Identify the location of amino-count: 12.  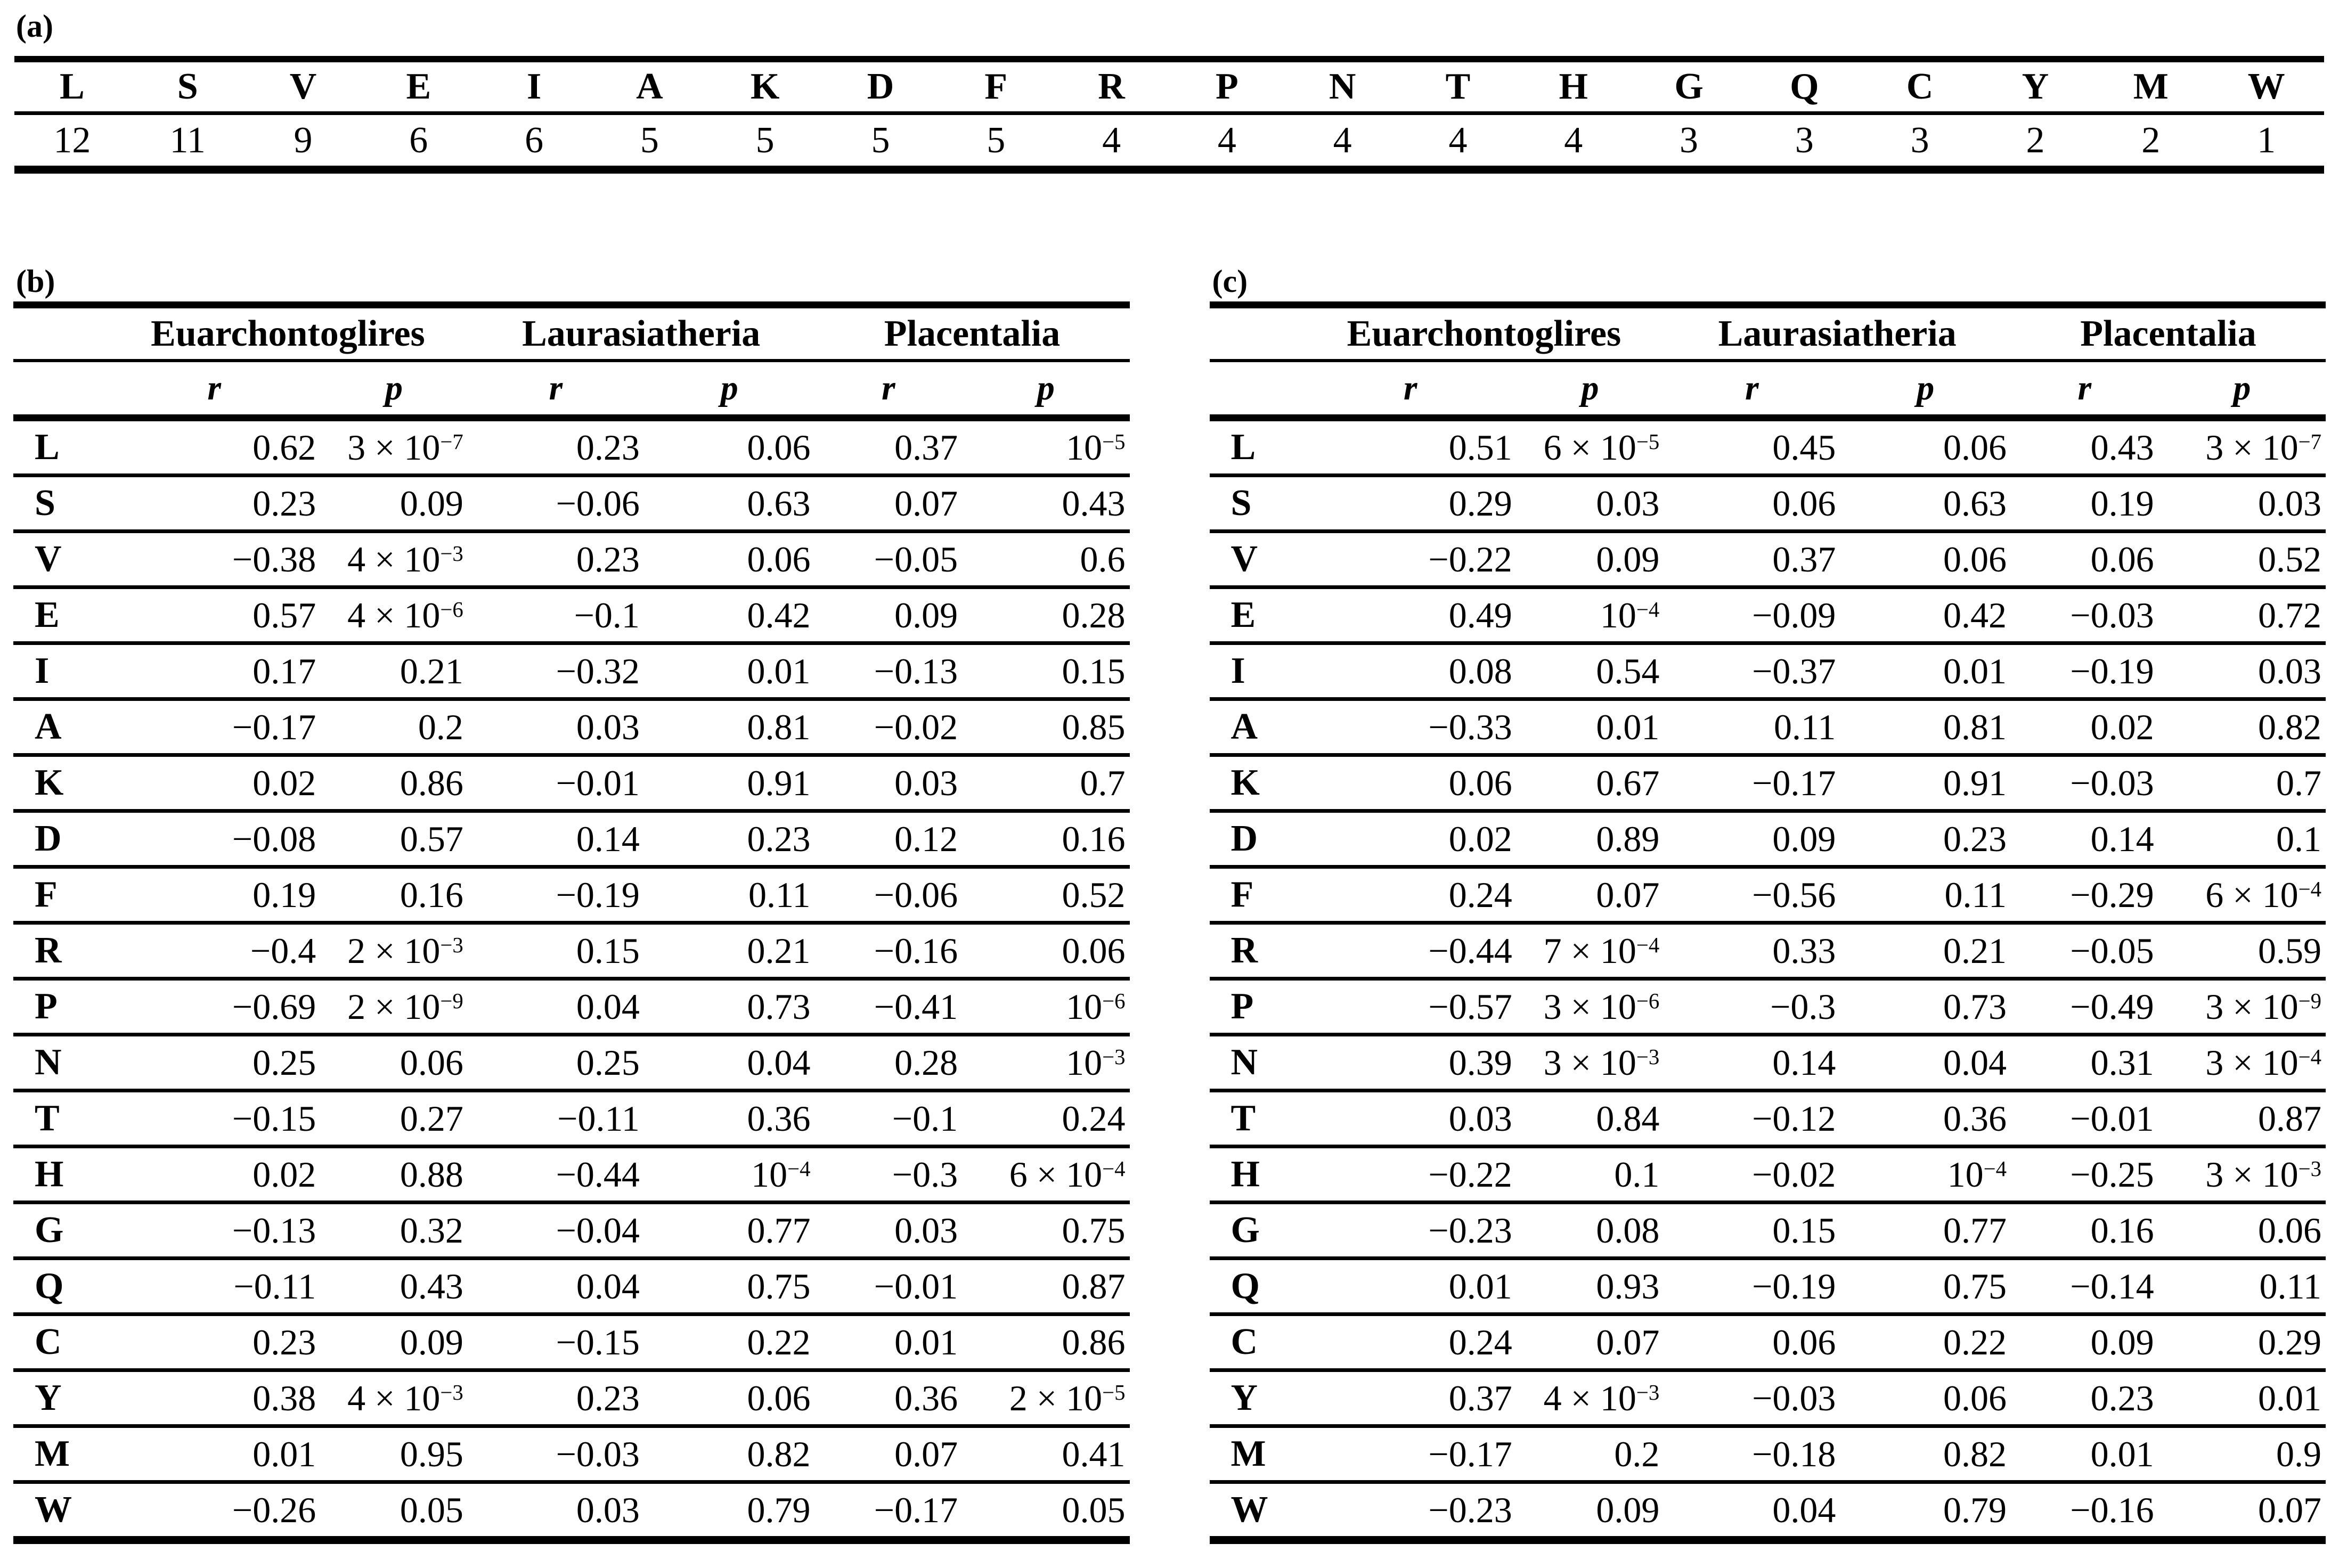
(72, 140).